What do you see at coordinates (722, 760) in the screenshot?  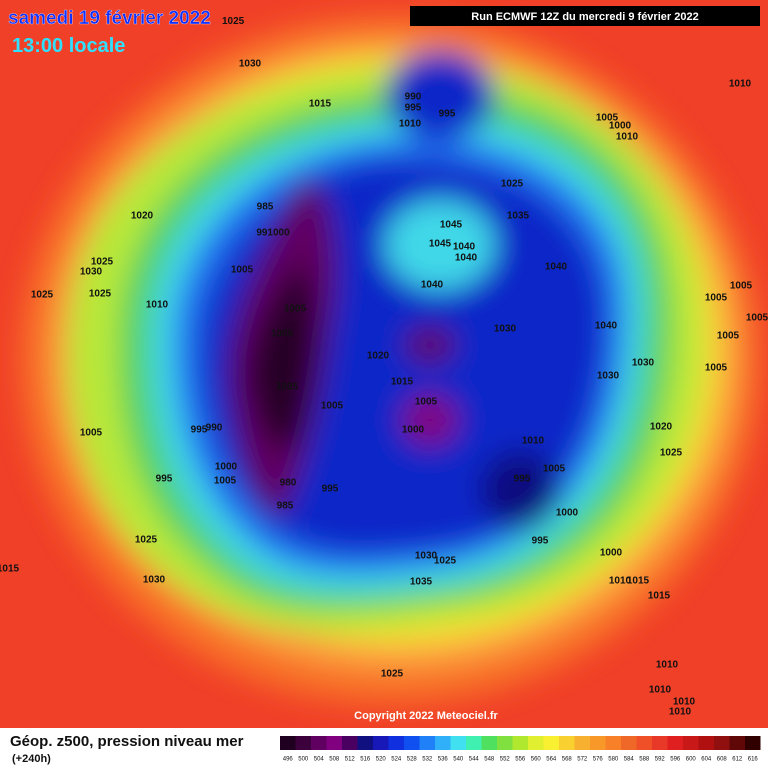 I see `legend-label: 608` at bounding box center [722, 760].